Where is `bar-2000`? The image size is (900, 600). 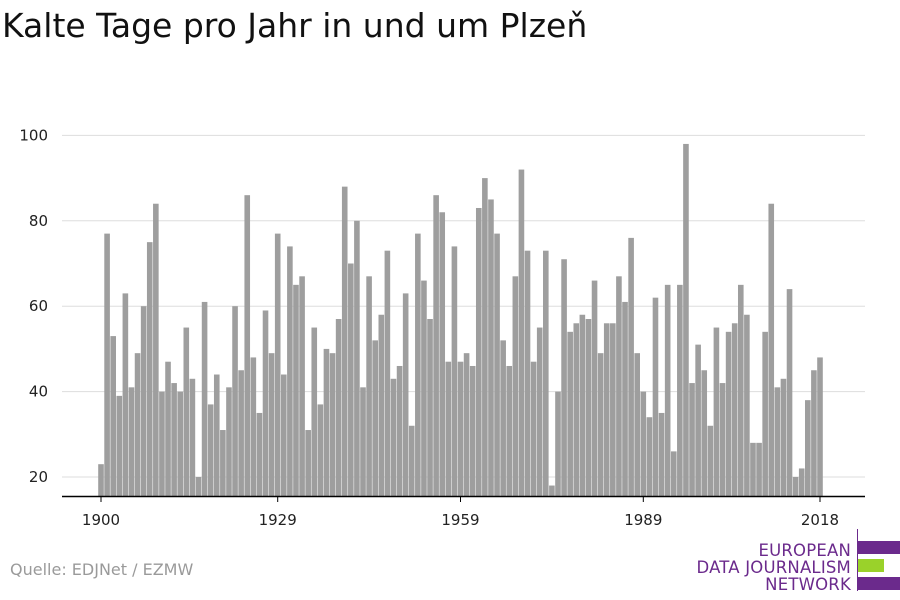
bar-2000 is located at coordinates (710, 460).